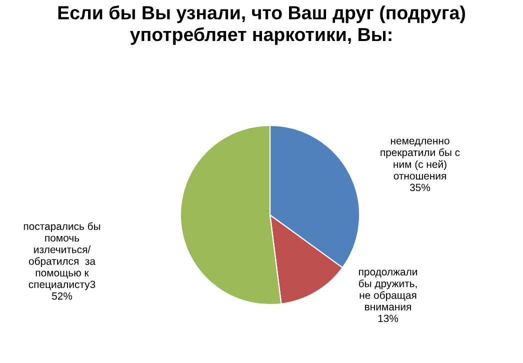  I want to click on slice-label: продолжали бы дружить, не обращая внимания, so click(387, 290).